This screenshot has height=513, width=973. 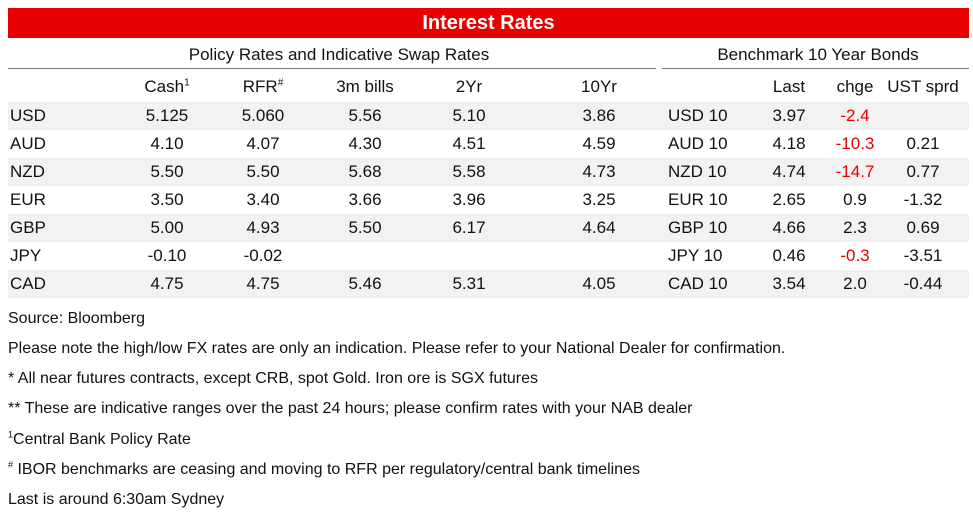 I want to click on table-row-jpy: JPY -0.10 -0.02 JPY 10 0.46 -0.3 -3.51, so click(x=486, y=256).